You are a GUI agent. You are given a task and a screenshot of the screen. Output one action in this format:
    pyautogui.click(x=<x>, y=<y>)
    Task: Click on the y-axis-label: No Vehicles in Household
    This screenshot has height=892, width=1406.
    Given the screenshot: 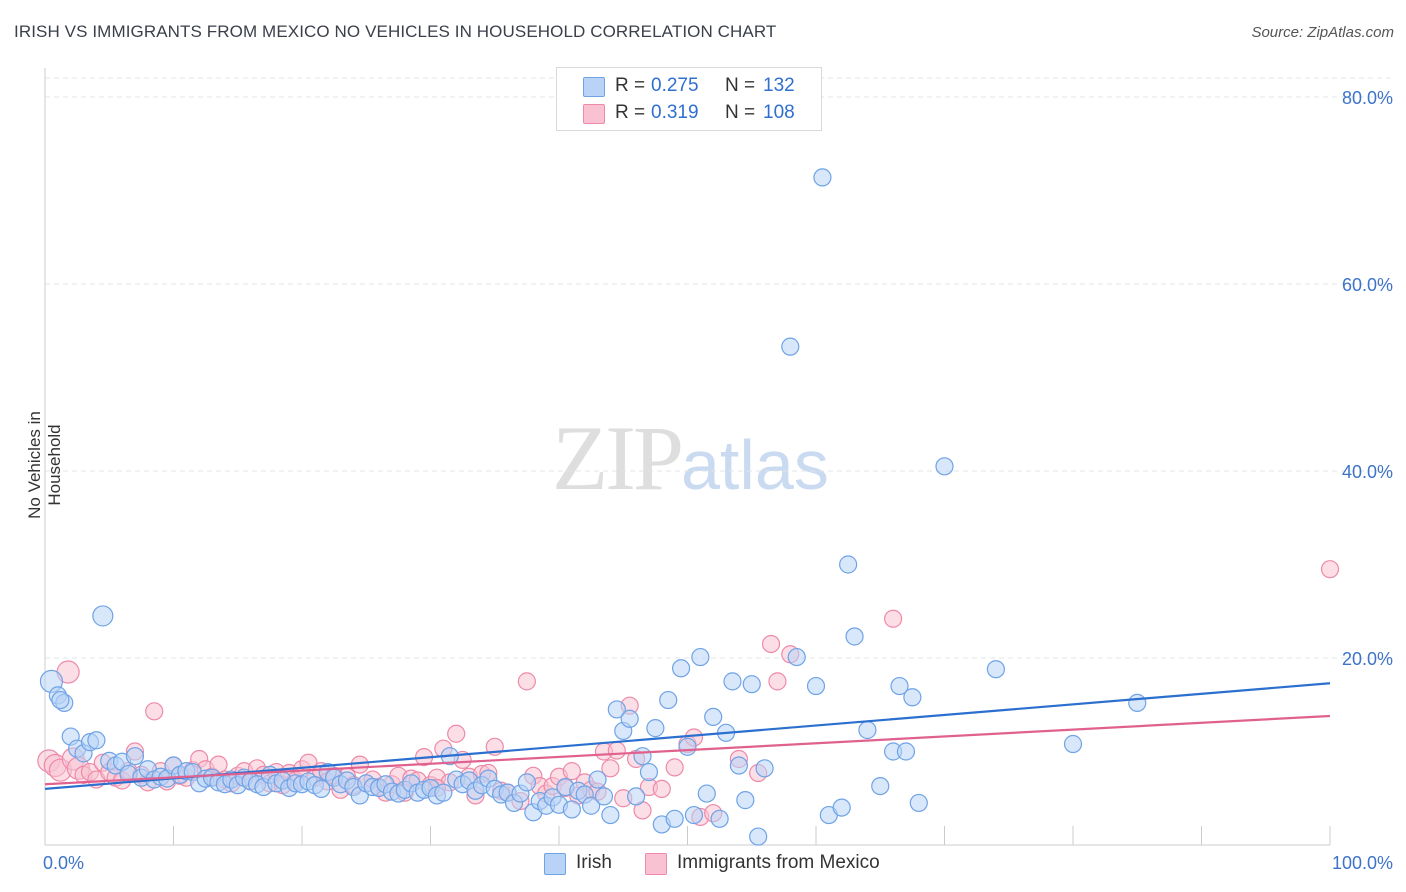 What is the action you would take?
    pyautogui.click(x=44, y=465)
    